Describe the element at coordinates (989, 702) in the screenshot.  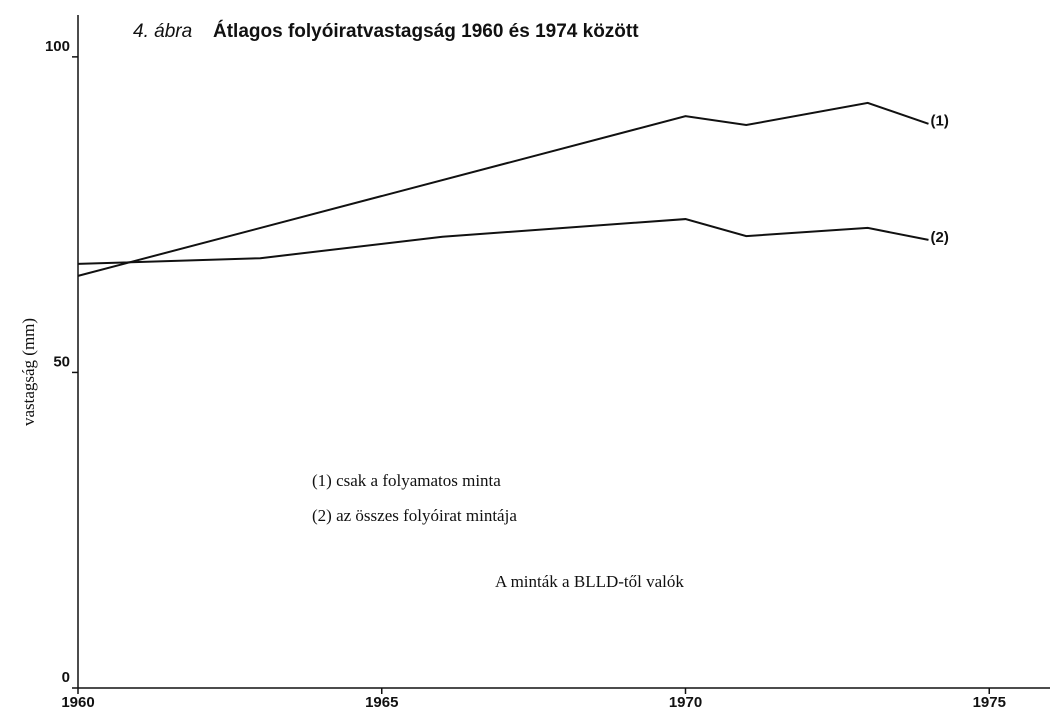
I see `x-tick-label: 1975` at that location.